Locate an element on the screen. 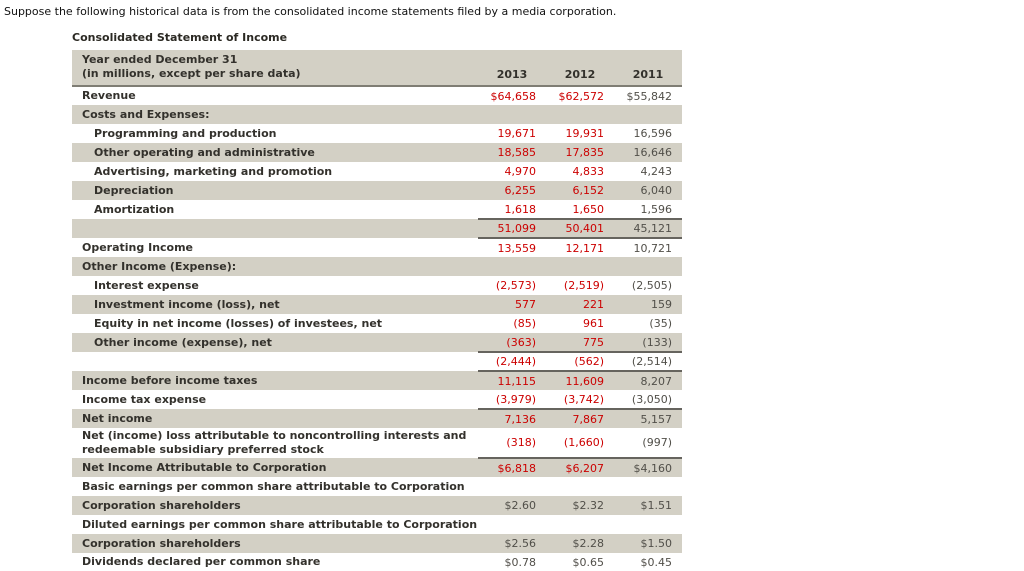 The width and height of the screenshot is (1024, 571). table-row: Other income (expense), net (363) 775 (133) is located at coordinates (377, 342).